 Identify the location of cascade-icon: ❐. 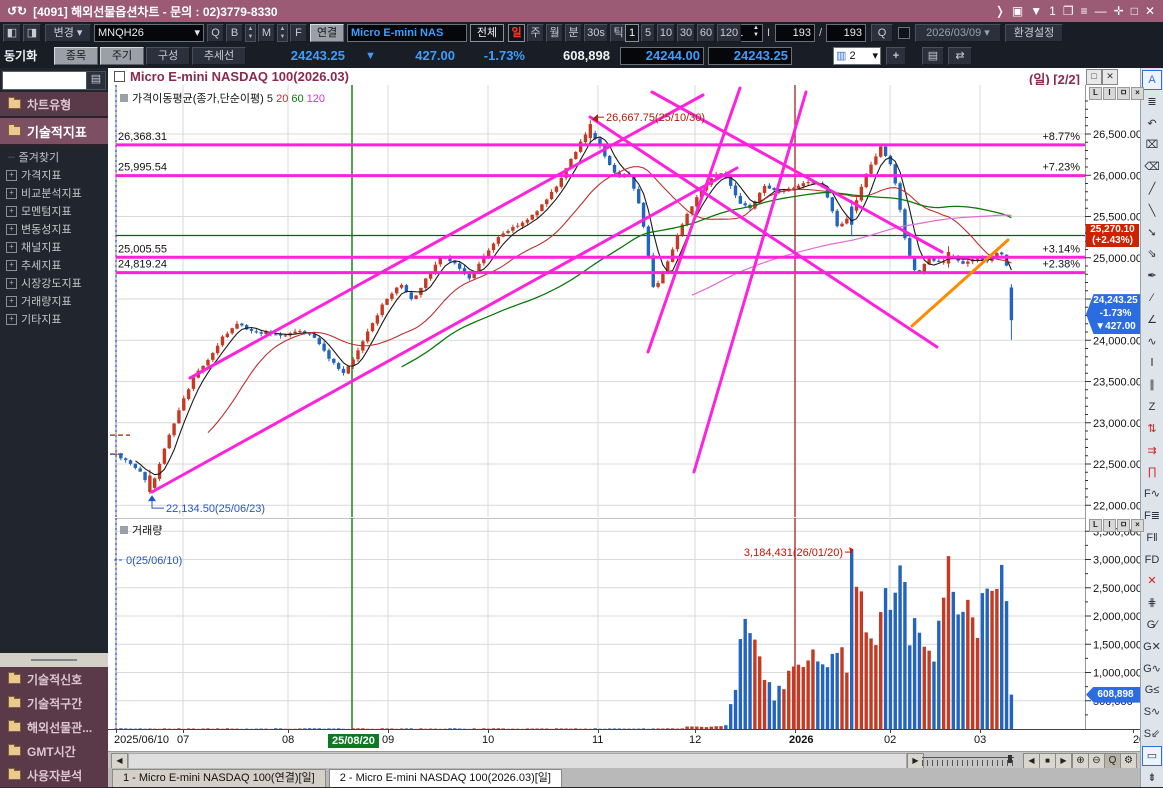
(1068, 11).